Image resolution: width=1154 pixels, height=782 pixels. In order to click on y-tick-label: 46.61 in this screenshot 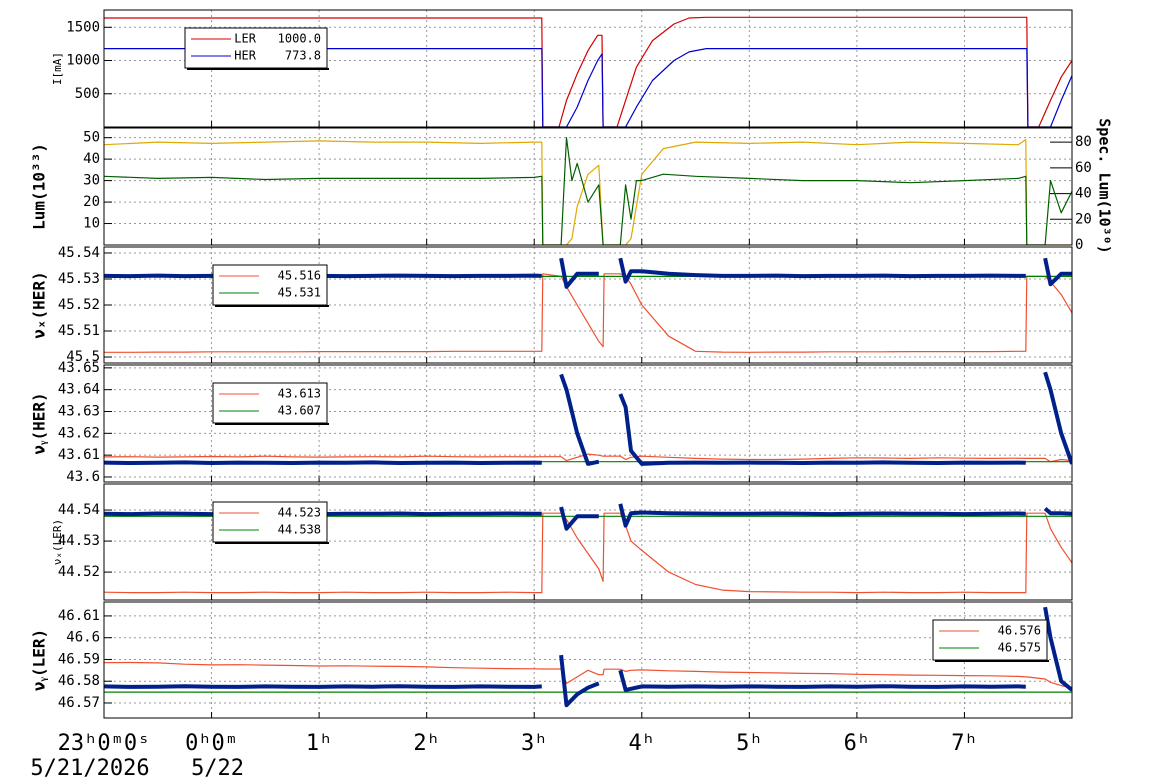, I will do `click(79, 616)`.